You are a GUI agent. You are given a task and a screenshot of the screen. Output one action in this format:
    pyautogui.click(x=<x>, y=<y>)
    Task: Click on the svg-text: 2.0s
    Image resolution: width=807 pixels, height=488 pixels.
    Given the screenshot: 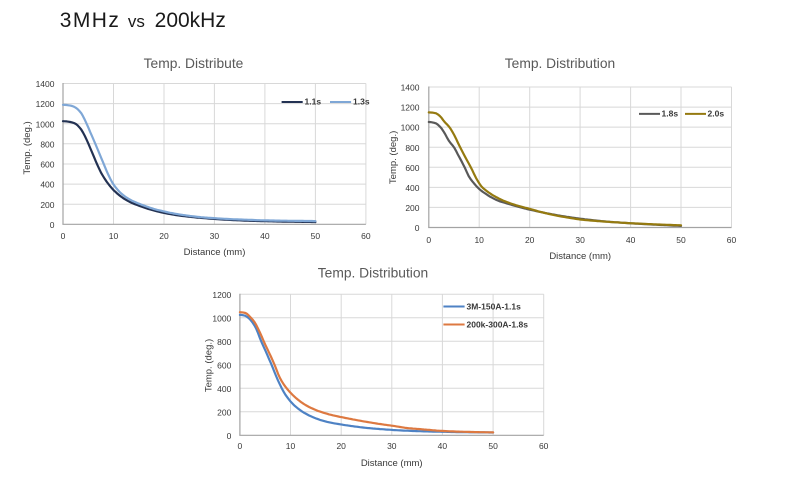 What is the action you would take?
    pyautogui.click(x=716, y=114)
    